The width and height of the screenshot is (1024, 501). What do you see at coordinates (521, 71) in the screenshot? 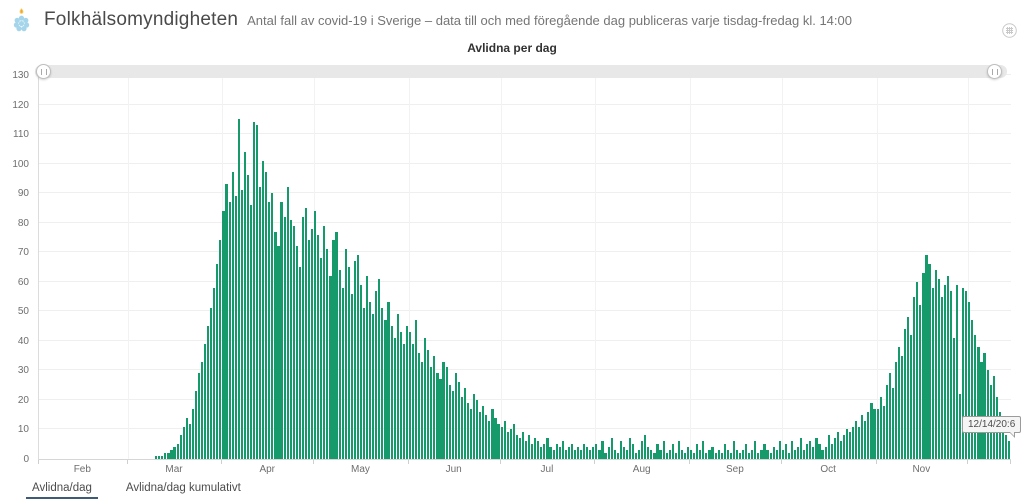
I see `time-range-slider` at bounding box center [521, 71].